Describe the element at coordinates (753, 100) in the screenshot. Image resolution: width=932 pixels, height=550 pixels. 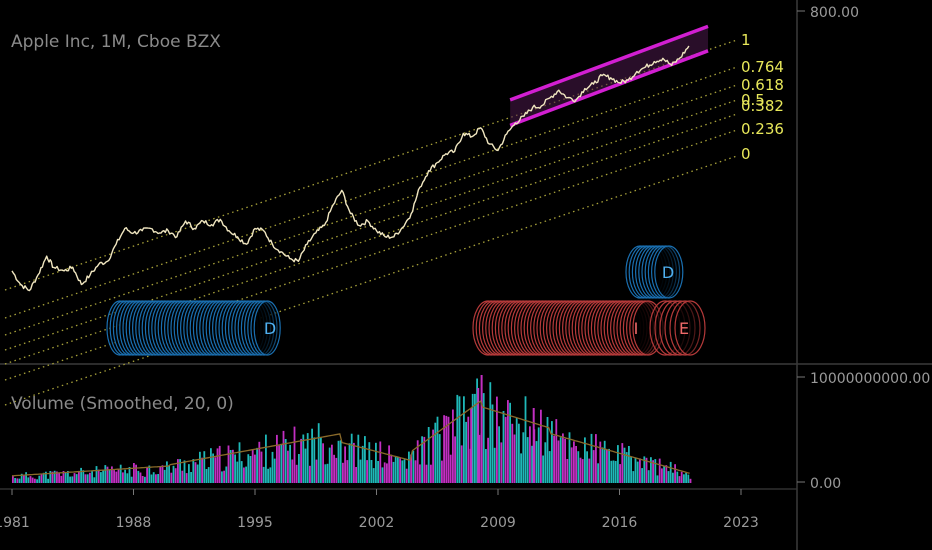
I see `fib-level-label: 0.5` at that location.